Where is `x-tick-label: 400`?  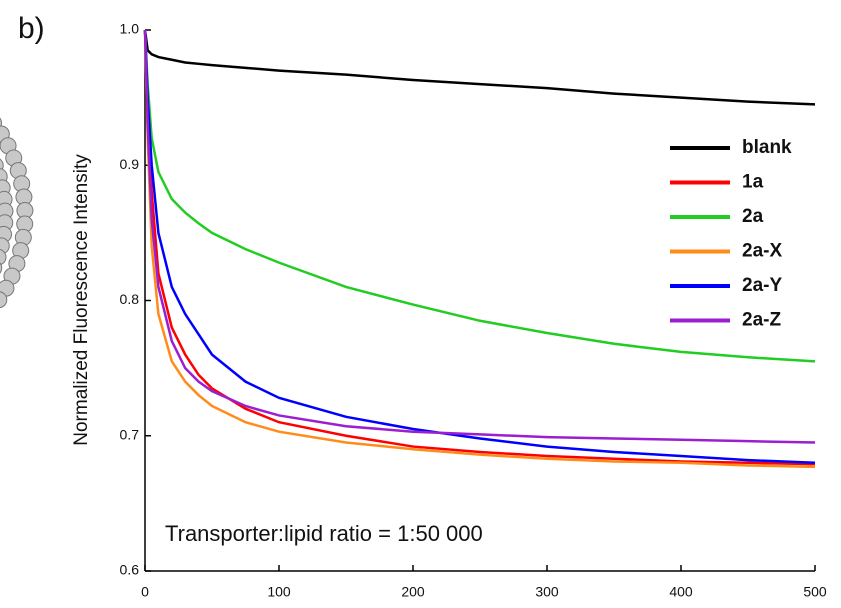 x-tick-label: 400 is located at coordinates (681, 592).